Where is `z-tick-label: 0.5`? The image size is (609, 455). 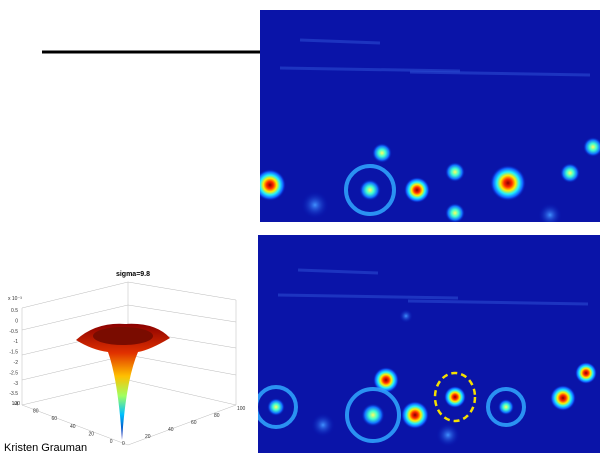
z-tick-label: 0.5 is located at coordinates (14, 311).